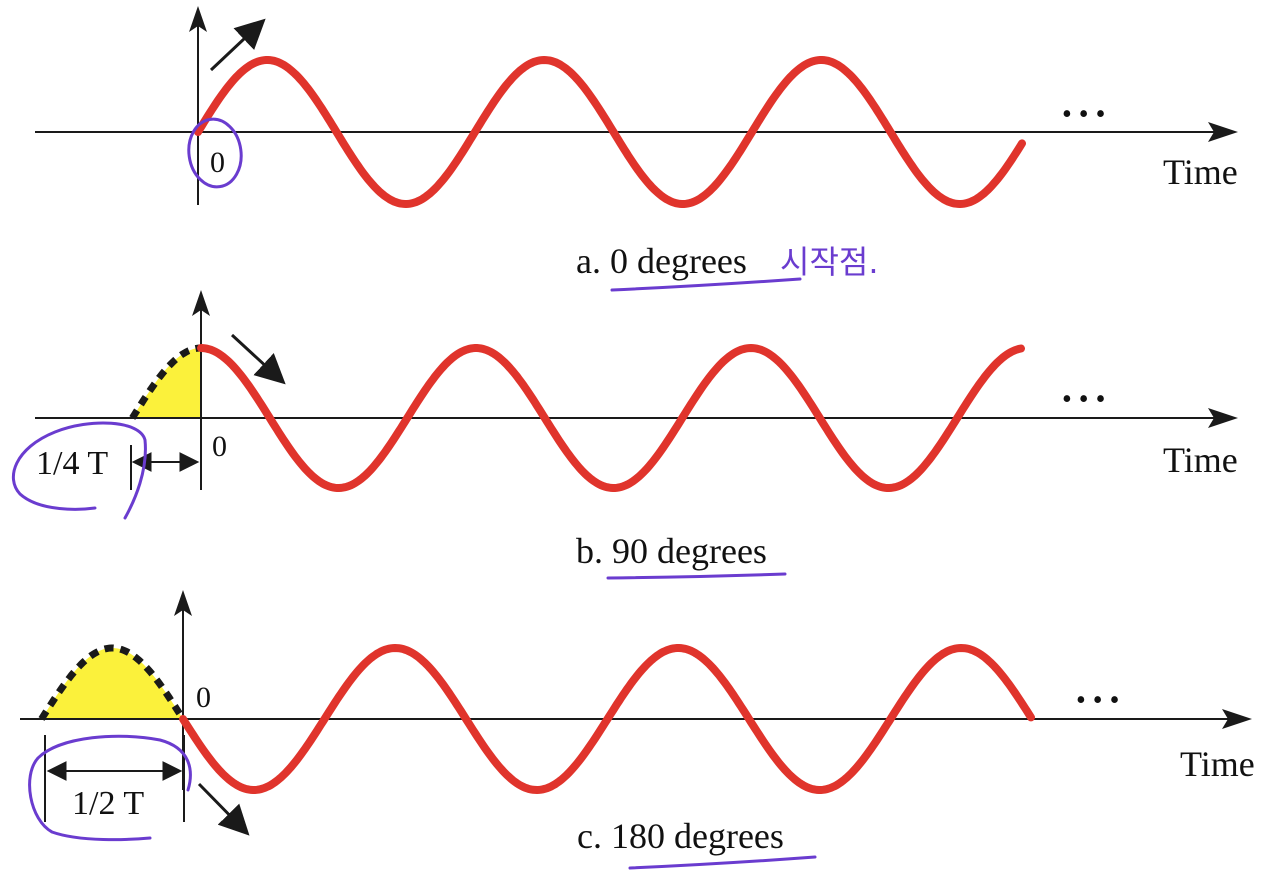 The width and height of the screenshot is (1280, 881). Describe the element at coordinates (661, 261) in the screenshot. I see `panel-caption: a. 0 degrees` at that location.